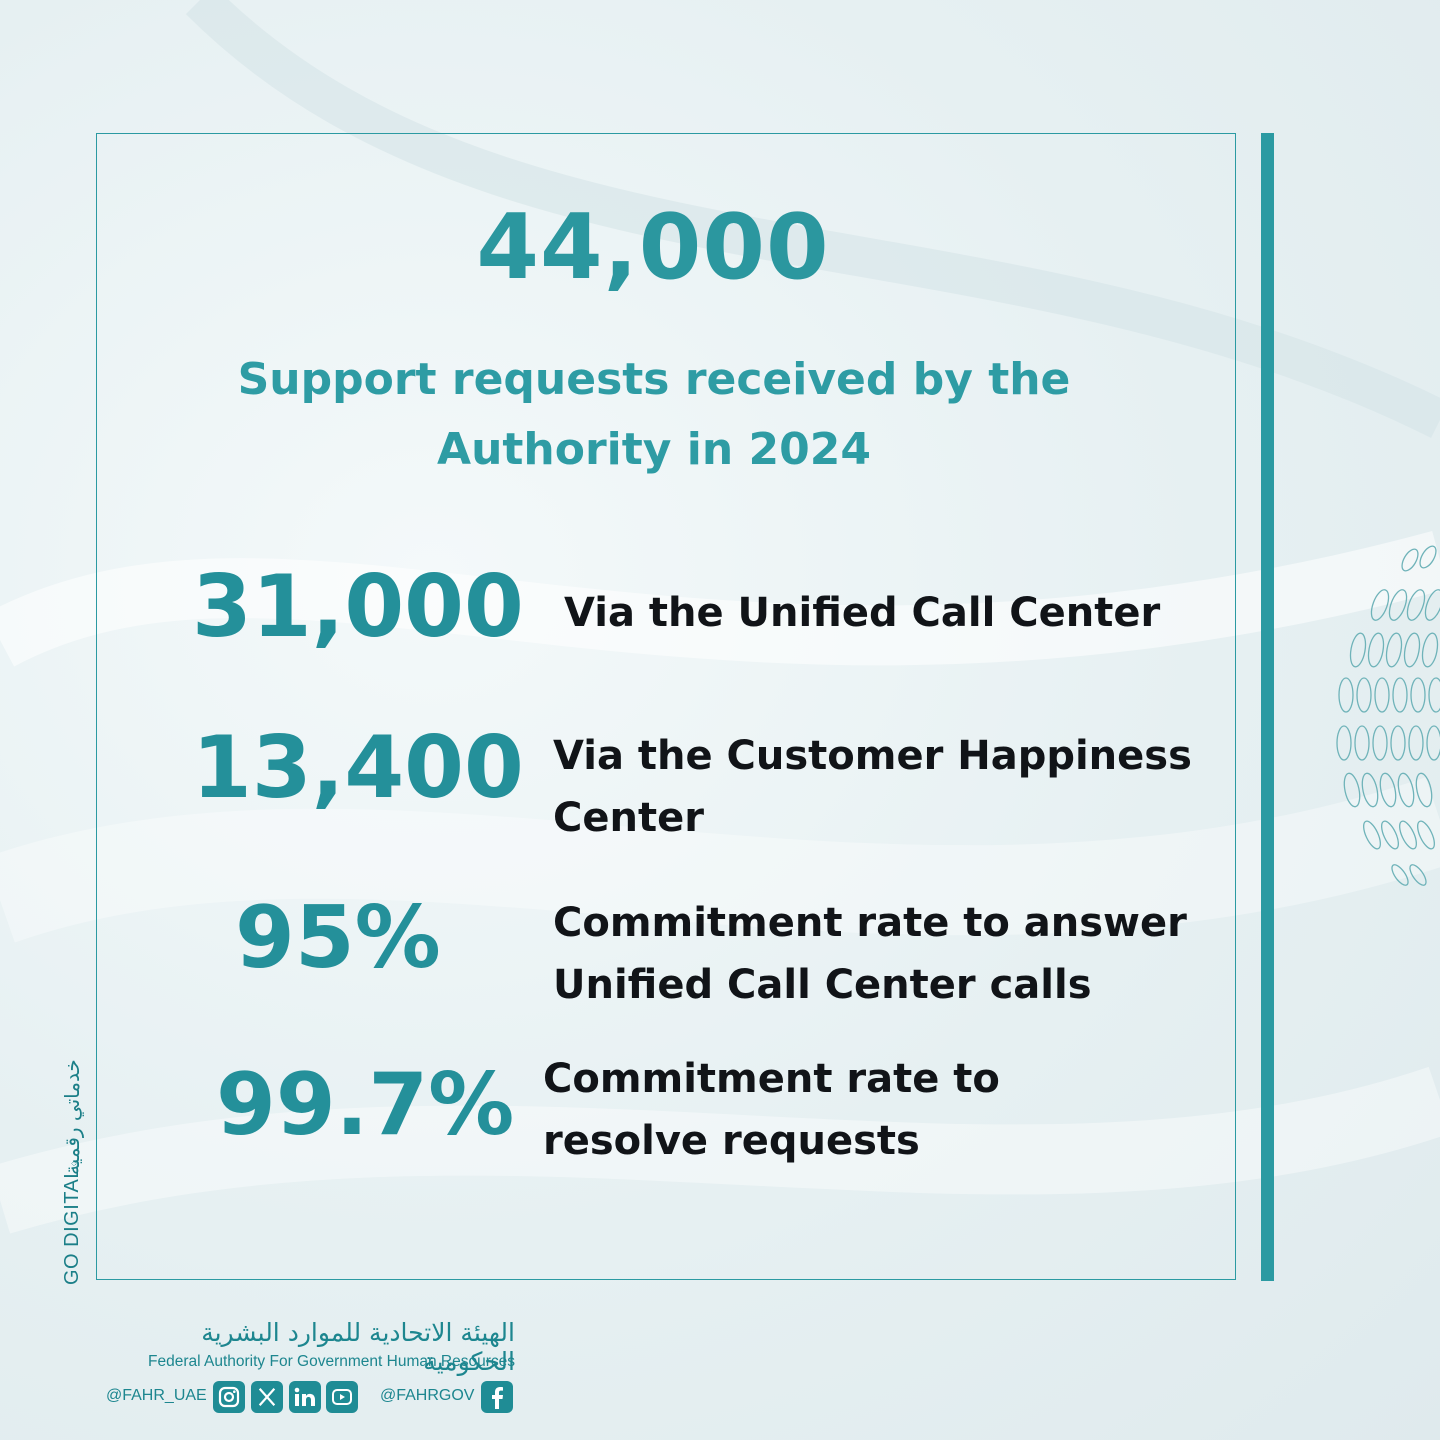 This screenshot has height=1440, width=1440. Describe the element at coordinates (229, 1397) in the screenshot. I see `instagram-icon` at that location.